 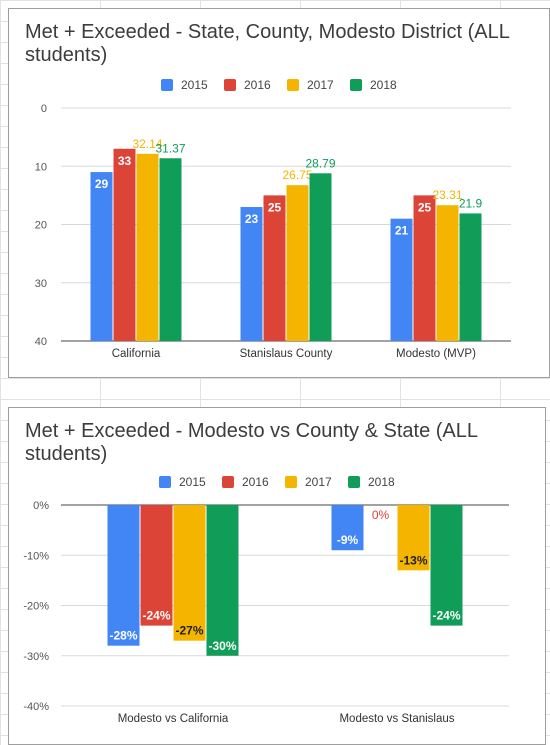 What do you see at coordinates (36, 607) in the screenshot?
I see `y-tick-label: -20%` at bounding box center [36, 607].